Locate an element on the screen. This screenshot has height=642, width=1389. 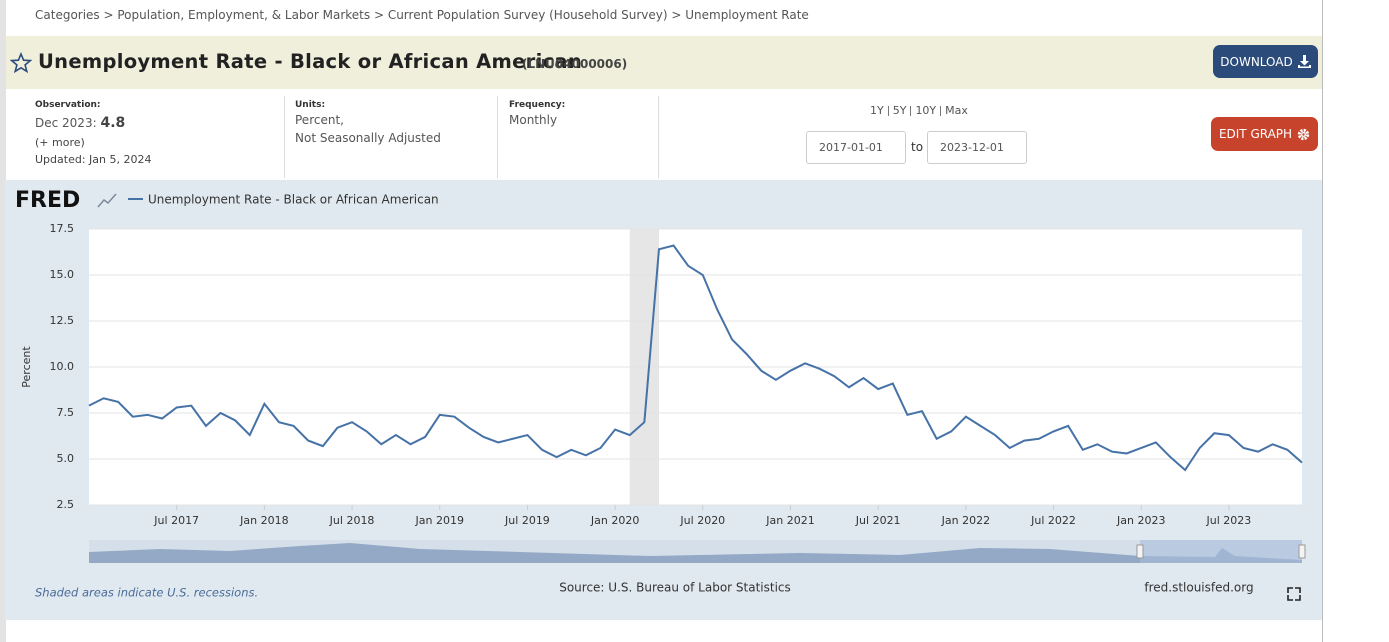
fullscreen-icon is located at coordinates (1294, 594).